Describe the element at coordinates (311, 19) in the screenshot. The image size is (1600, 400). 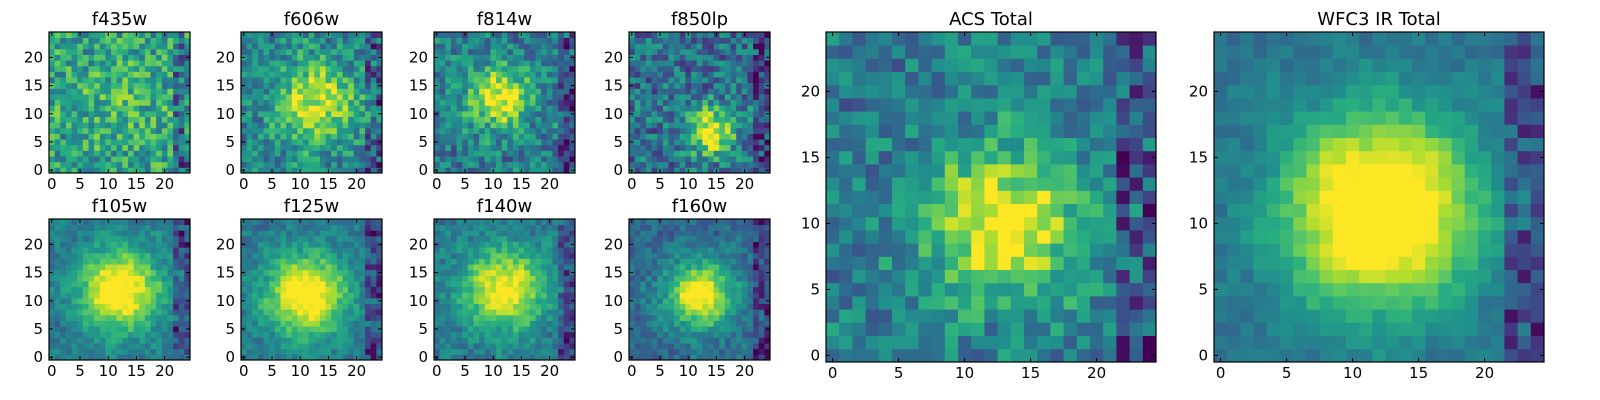
I see `panel-title-f606w: f606w` at that location.